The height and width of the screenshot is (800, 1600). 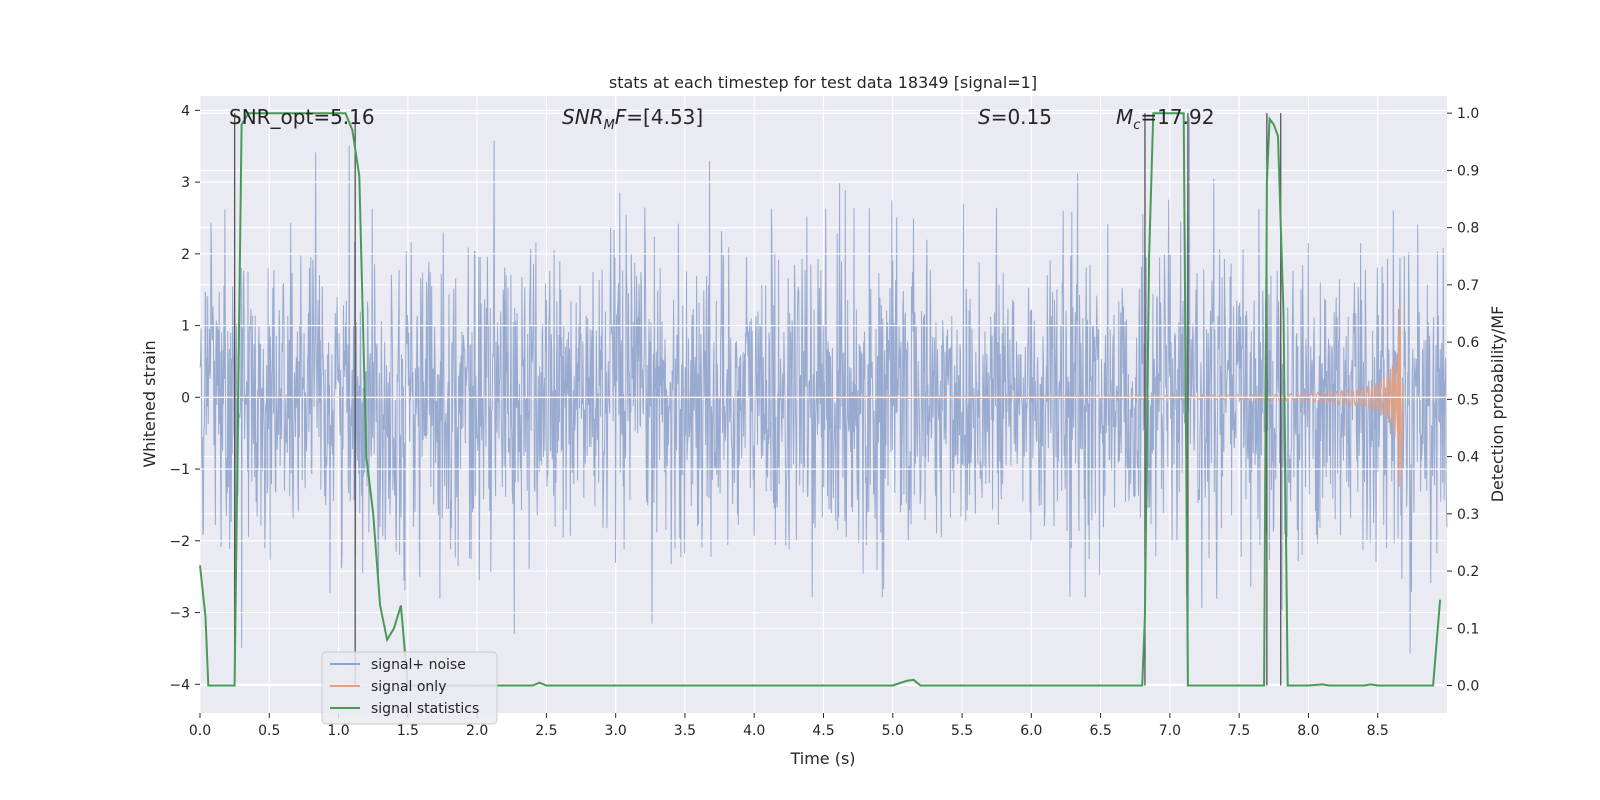 What do you see at coordinates (1497, 404) in the screenshot?
I see `y-axis-label-right: Detection probability/MF` at bounding box center [1497, 404].